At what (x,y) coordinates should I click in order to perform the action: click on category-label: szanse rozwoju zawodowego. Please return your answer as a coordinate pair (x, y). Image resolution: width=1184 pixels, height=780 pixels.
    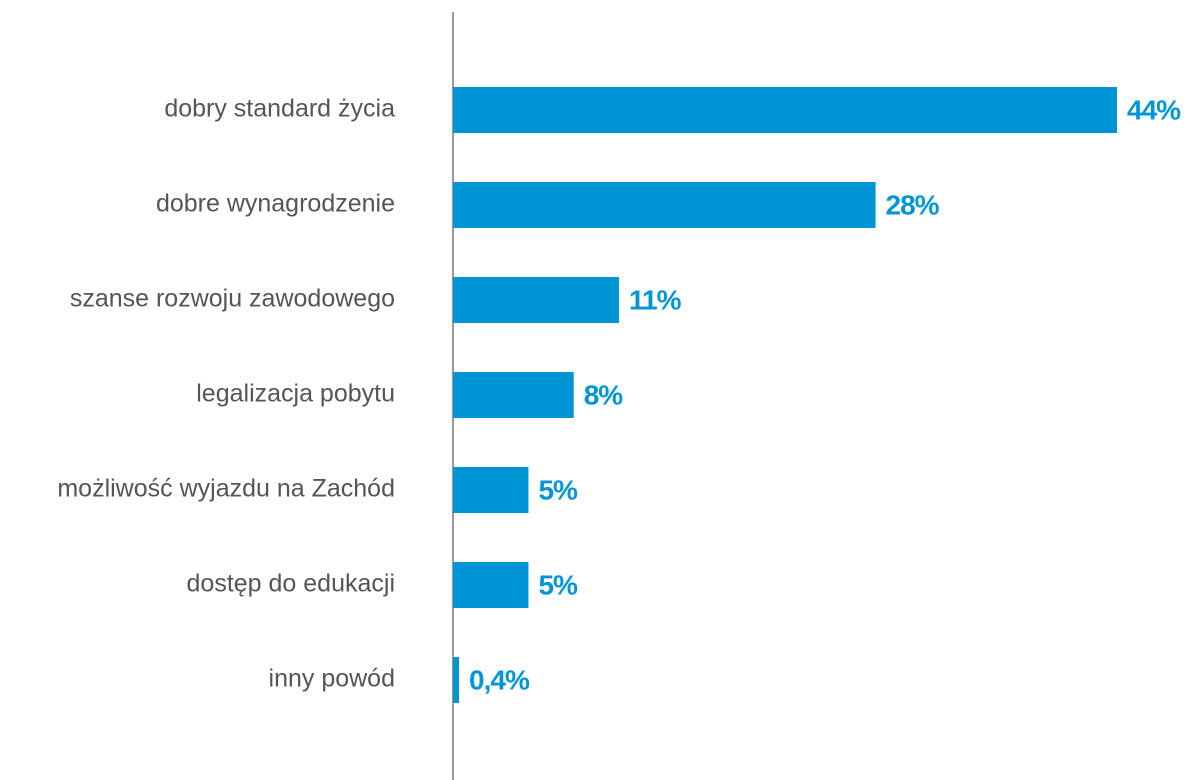
    Looking at the image, I should click on (232, 299).